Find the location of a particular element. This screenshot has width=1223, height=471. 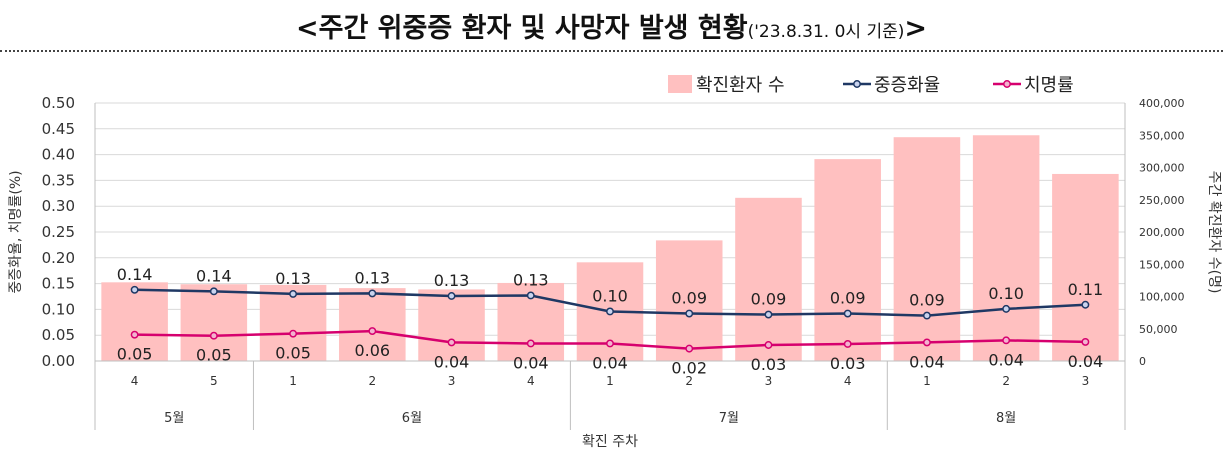

legend-label-severe: 중증화율 is located at coordinates (907, 85).